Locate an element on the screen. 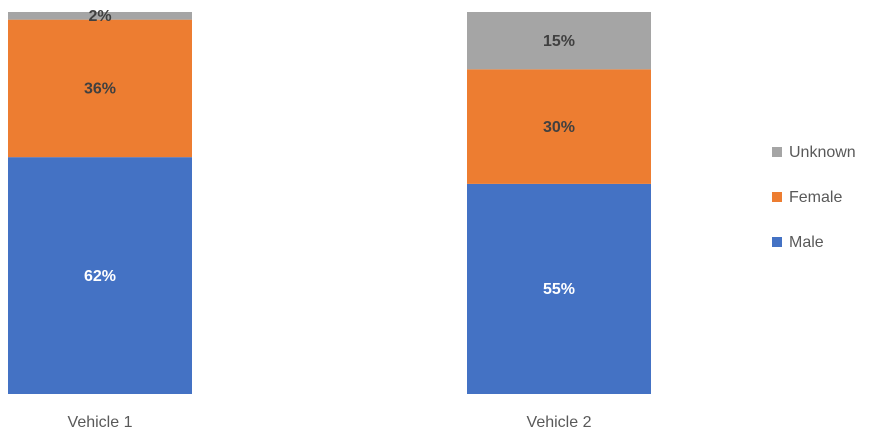  x-tick-label: Vehicle 2 is located at coordinates (559, 422).